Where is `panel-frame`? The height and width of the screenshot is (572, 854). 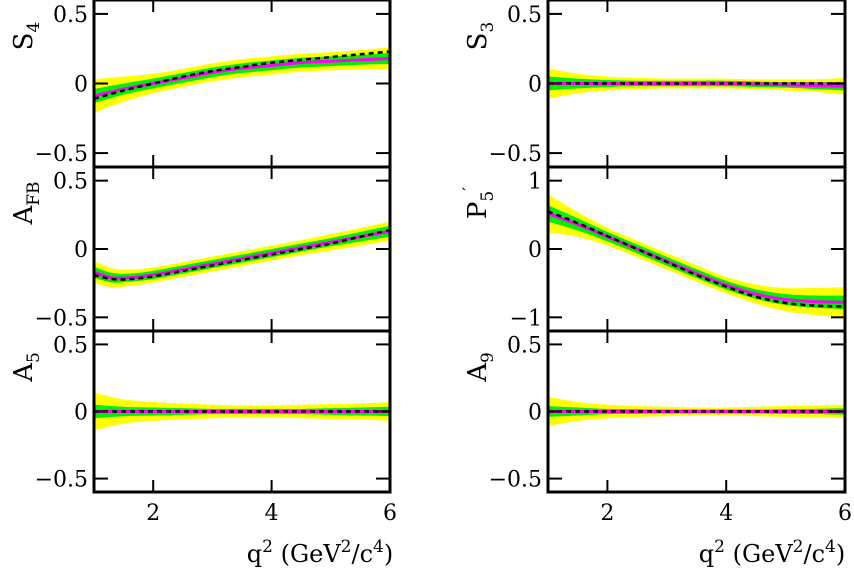
panel-frame is located at coordinates (242, 249).